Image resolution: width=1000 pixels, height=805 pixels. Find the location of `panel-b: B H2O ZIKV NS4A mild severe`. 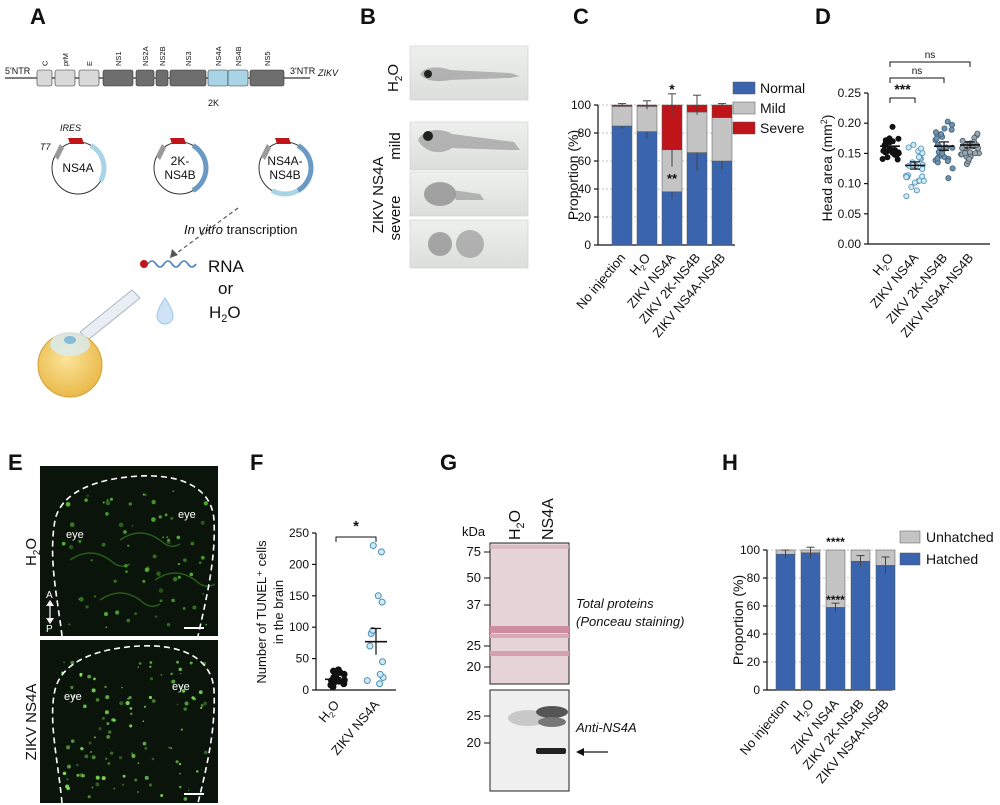

panel-b: B H2O ZIKV NS4A mild severe is located at coordinates (444, 136).